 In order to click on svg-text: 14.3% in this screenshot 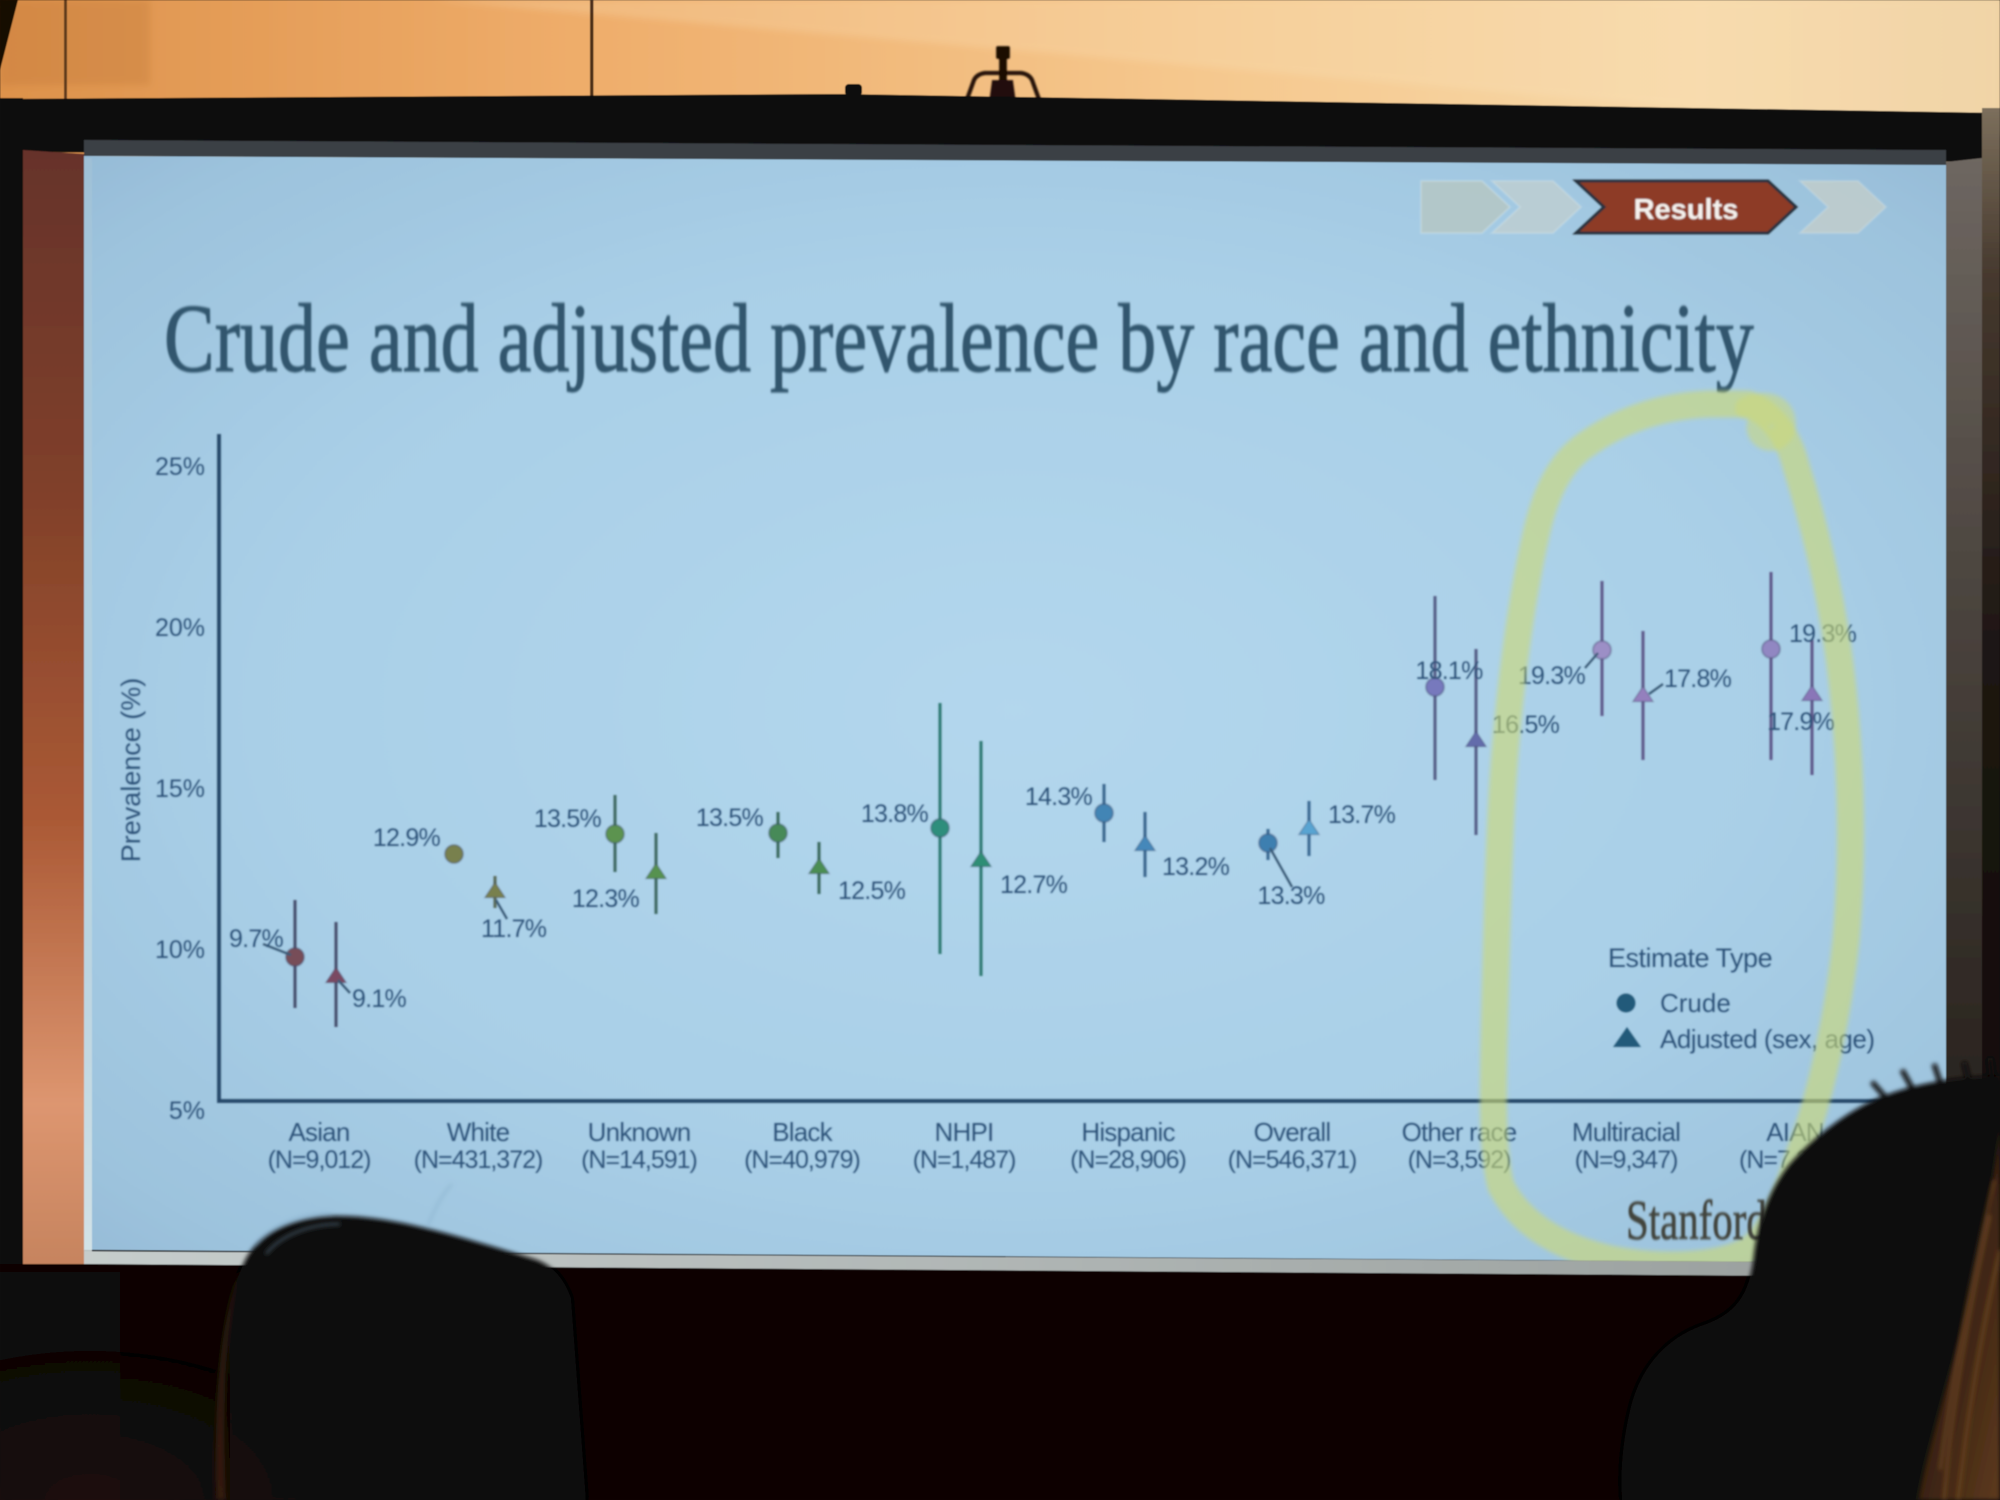, I will do `click(1059, 797)`.